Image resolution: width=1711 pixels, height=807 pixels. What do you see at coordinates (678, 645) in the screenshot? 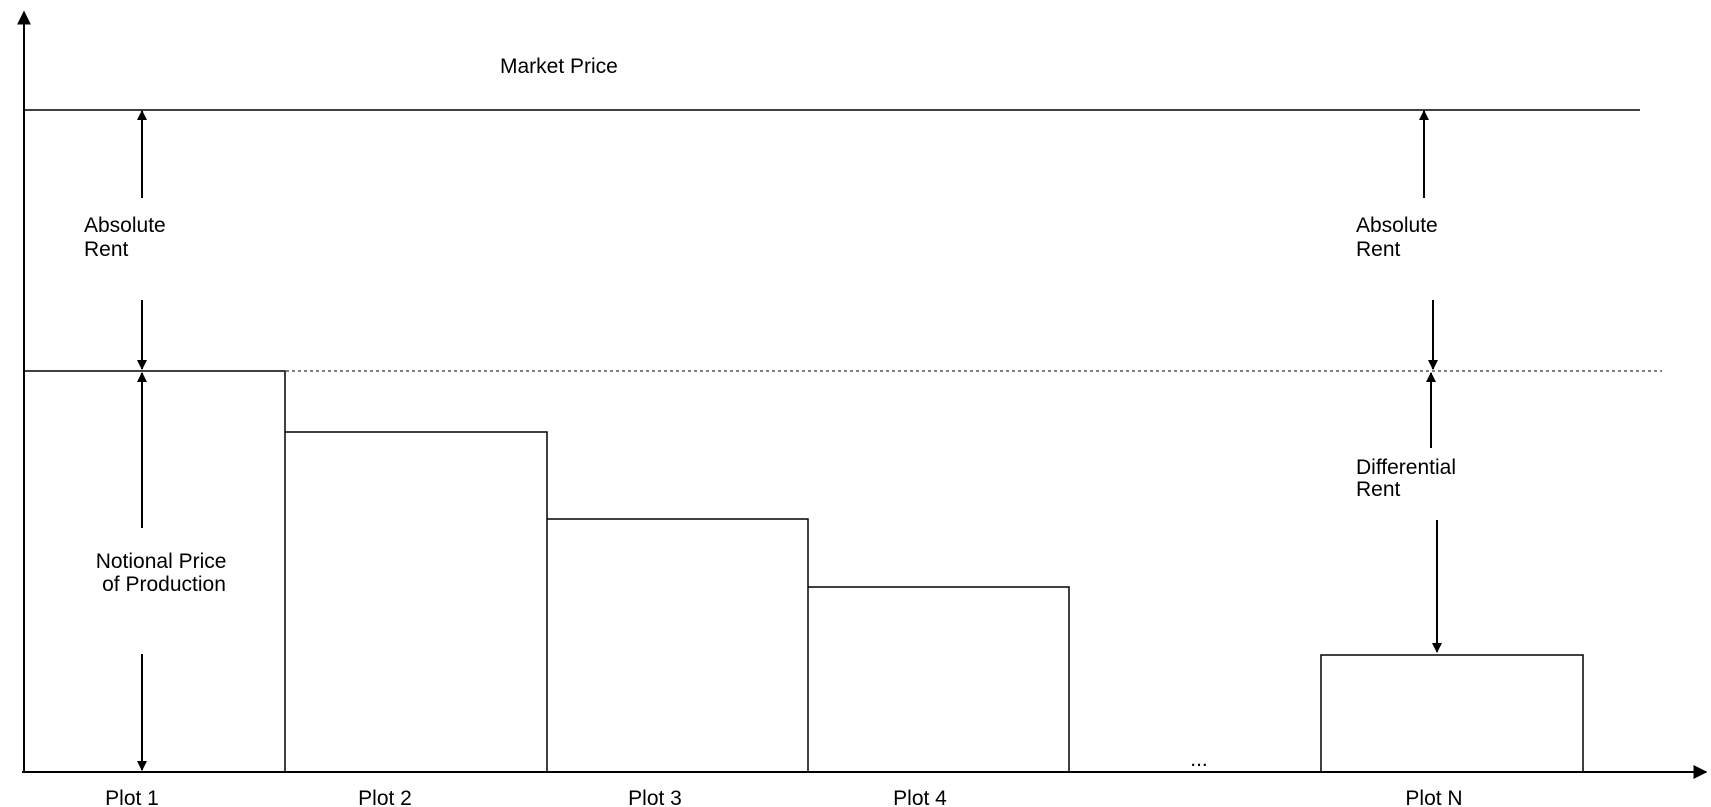
I see `plot-3-bar` at bounding box center [678, 645].